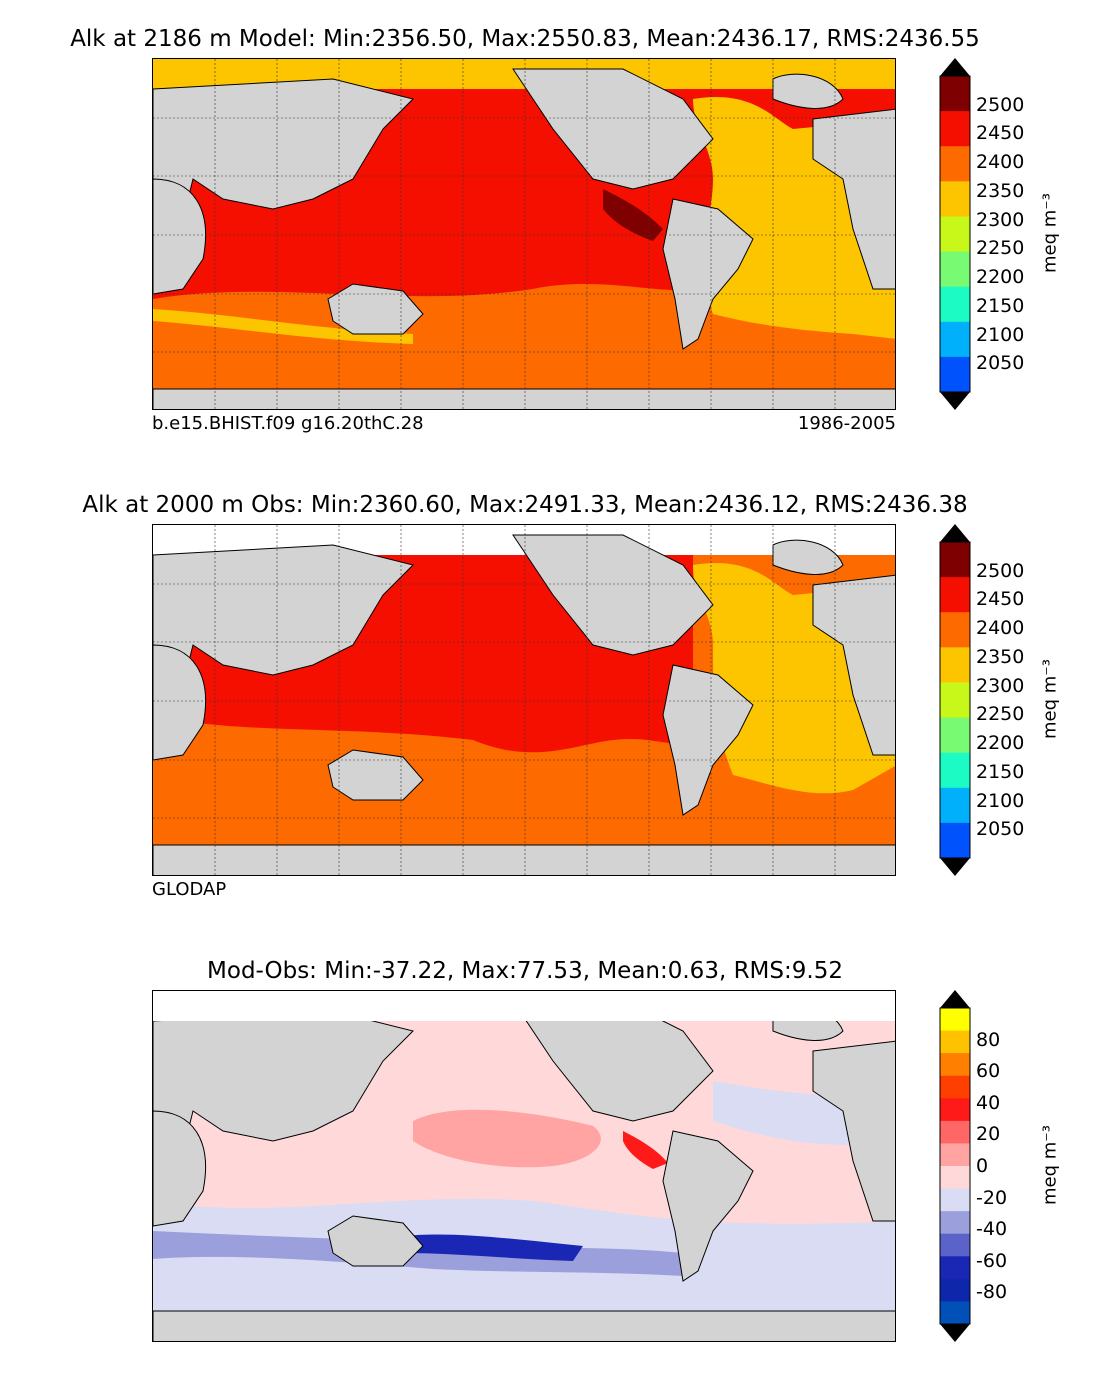 This screenshot has height=1392, width=1096. I want to click on caption-case: b.e15.BHIST.f09 g16.20thC.28, so click(288, 423).